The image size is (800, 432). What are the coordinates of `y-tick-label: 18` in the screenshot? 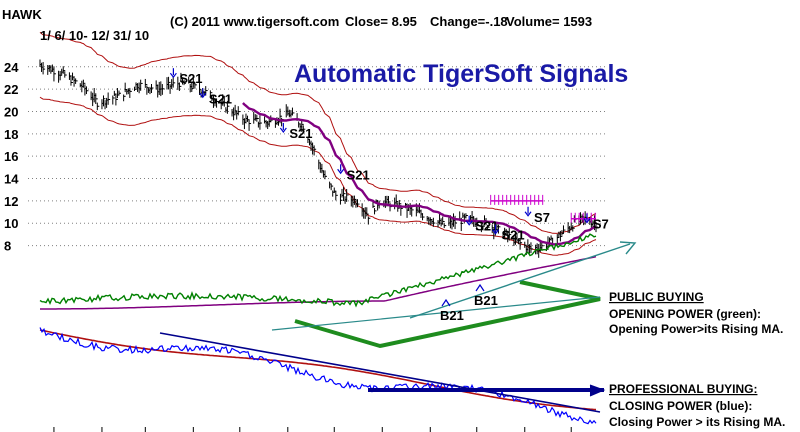 It's located at (11, 134).